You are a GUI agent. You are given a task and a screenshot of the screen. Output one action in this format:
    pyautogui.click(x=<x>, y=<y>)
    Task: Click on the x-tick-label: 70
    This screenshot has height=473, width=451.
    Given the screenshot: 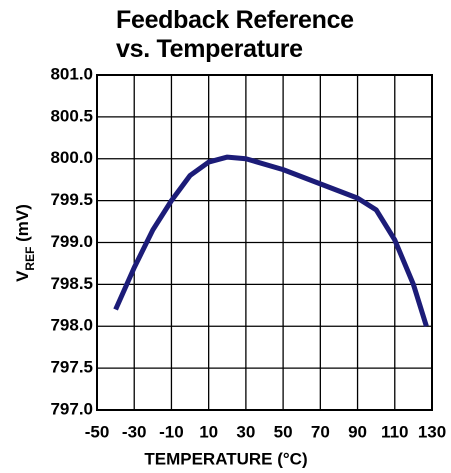 What is the action you would take?
    pyautogui.click(x=320, y=431)
    